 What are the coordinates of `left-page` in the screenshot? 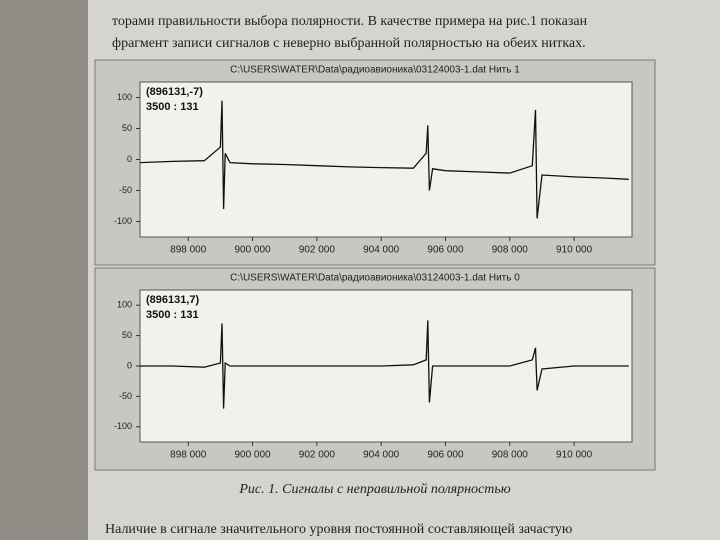 It's located at (45, 270).